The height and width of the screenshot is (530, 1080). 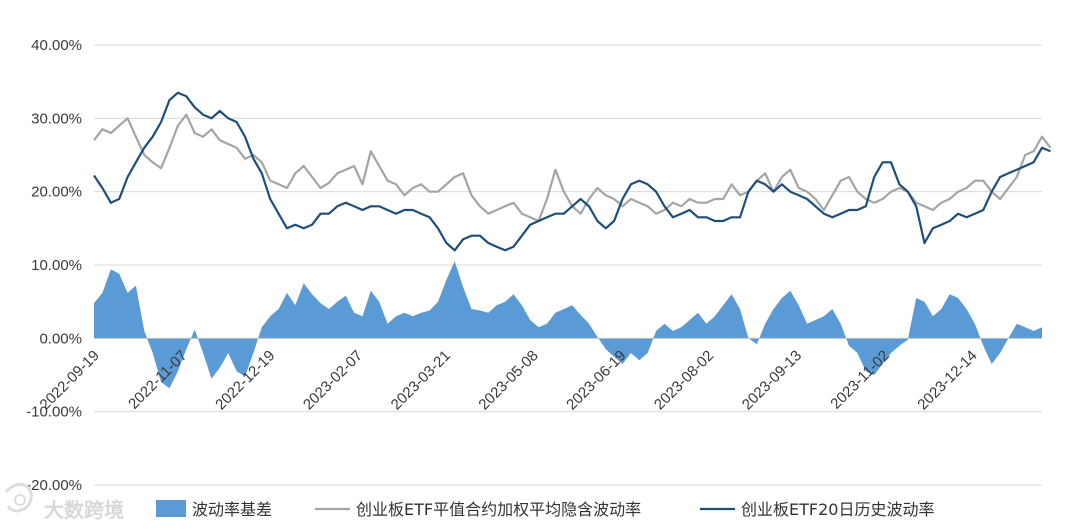 What do you see at coordinates (947, 380) in the screenshot?
I see `x-tick-label: 2023-12-14` at bounding box center [947, 380].